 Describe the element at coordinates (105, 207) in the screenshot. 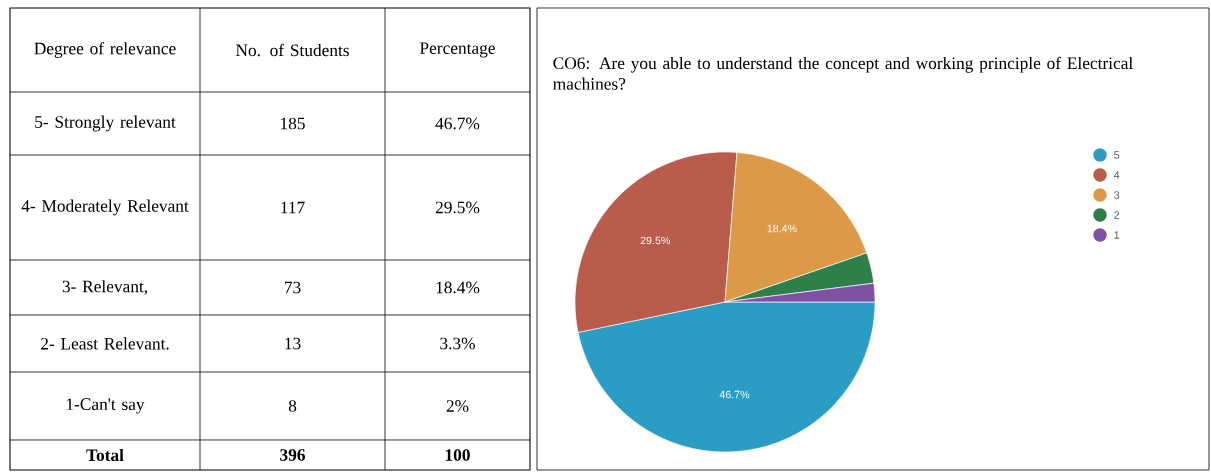

I see `text: 4- Moderately Relevant` at that location.